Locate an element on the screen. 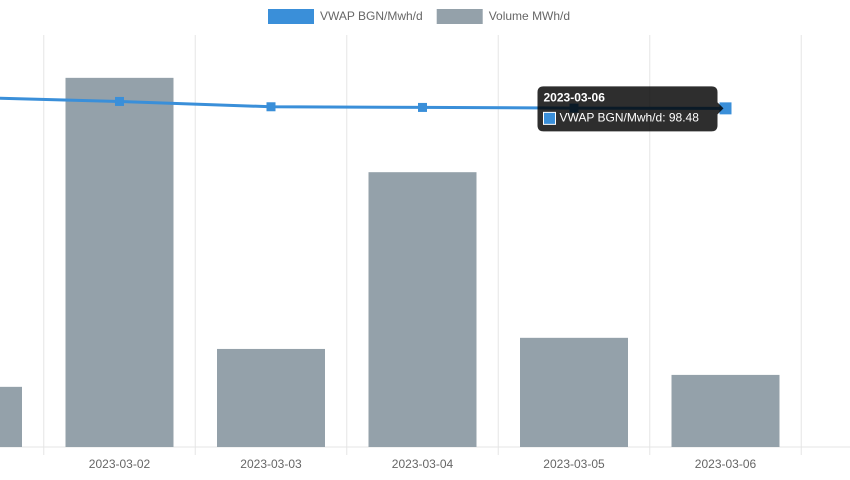  tooltip: 2023-03-06 VWAP BGN/Mwh/d: 98.48 is located at coordinates (630, 109).